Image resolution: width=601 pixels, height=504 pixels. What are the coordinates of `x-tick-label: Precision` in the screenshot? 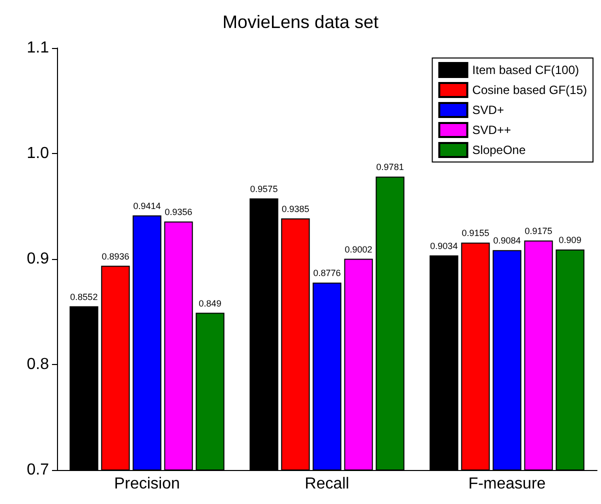 It's located at (147, 484).